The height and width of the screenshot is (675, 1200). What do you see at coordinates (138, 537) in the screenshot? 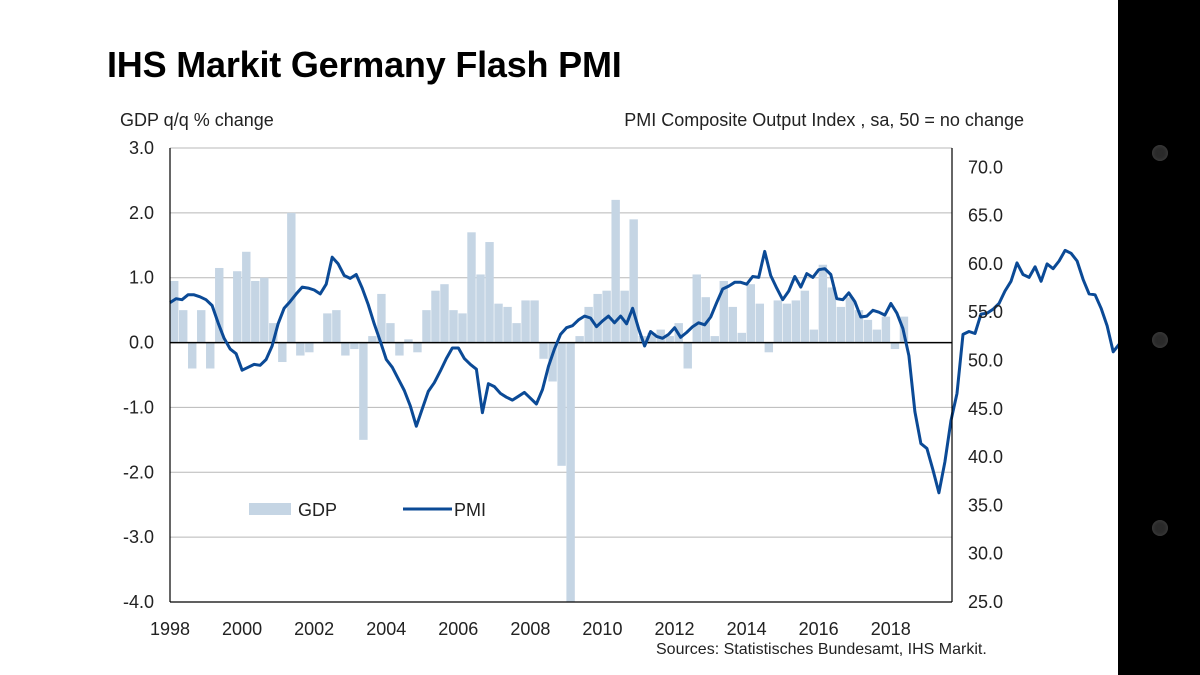
I see `left-tick-label: -3.0` at bounding box center [138, 537].